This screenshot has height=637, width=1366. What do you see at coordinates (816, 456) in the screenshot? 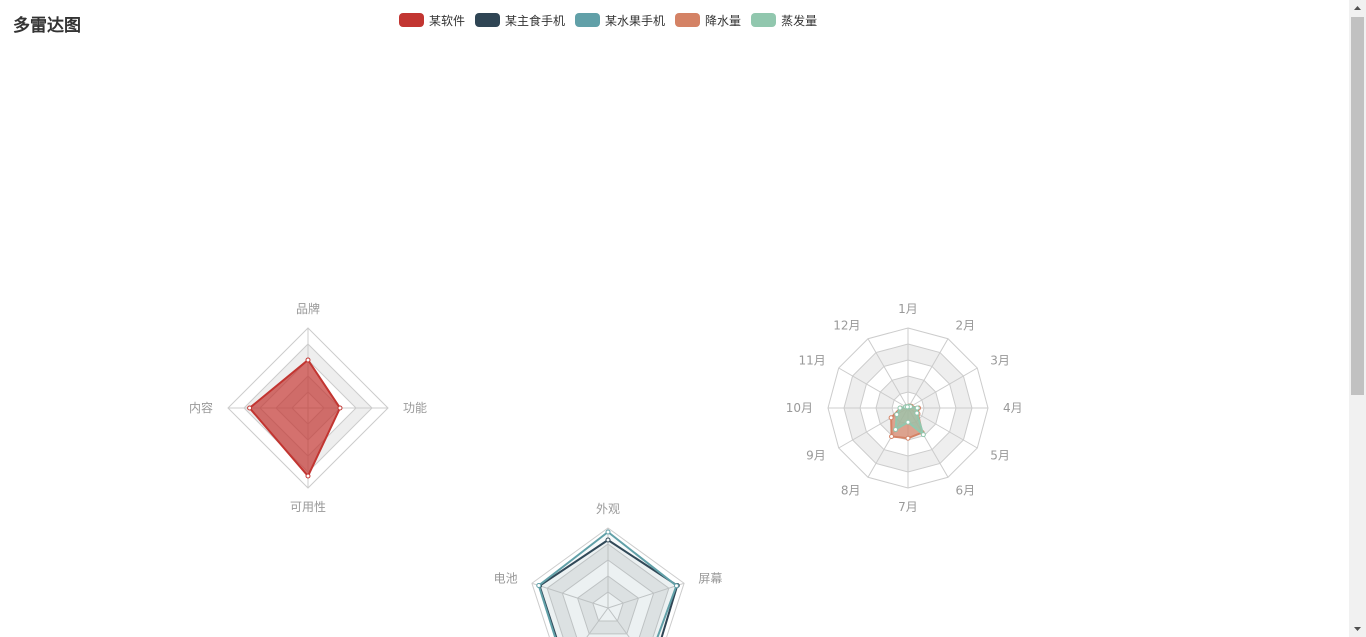
I see `radar-indicator-label: 9月` at bounding box center [816, 456].